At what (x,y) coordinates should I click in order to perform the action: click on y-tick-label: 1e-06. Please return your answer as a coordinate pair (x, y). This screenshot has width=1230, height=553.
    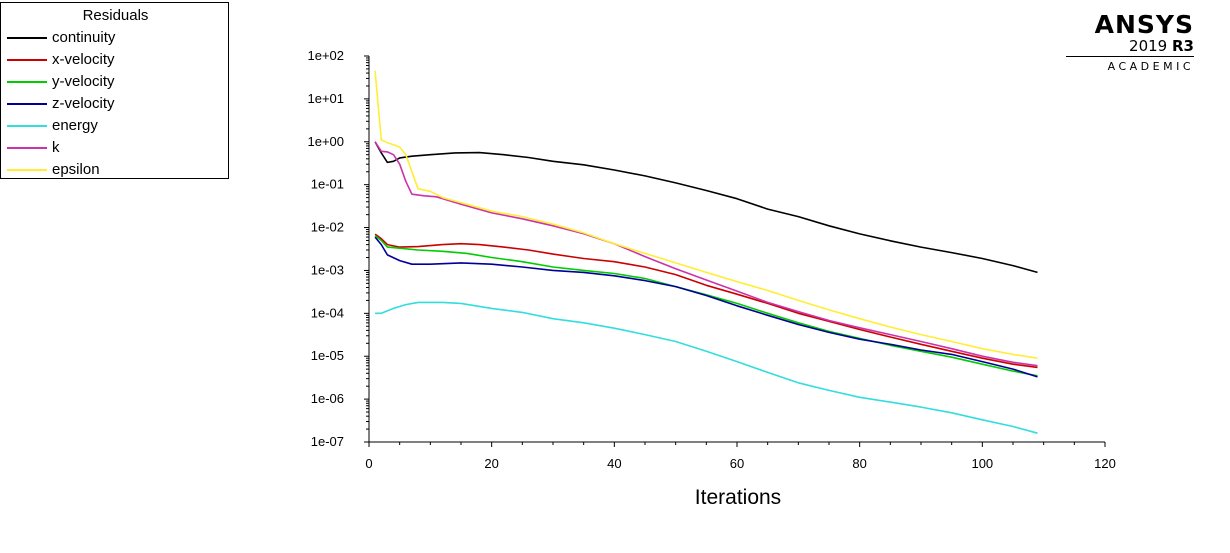
    Looking at the image, I should click on (327, 398).